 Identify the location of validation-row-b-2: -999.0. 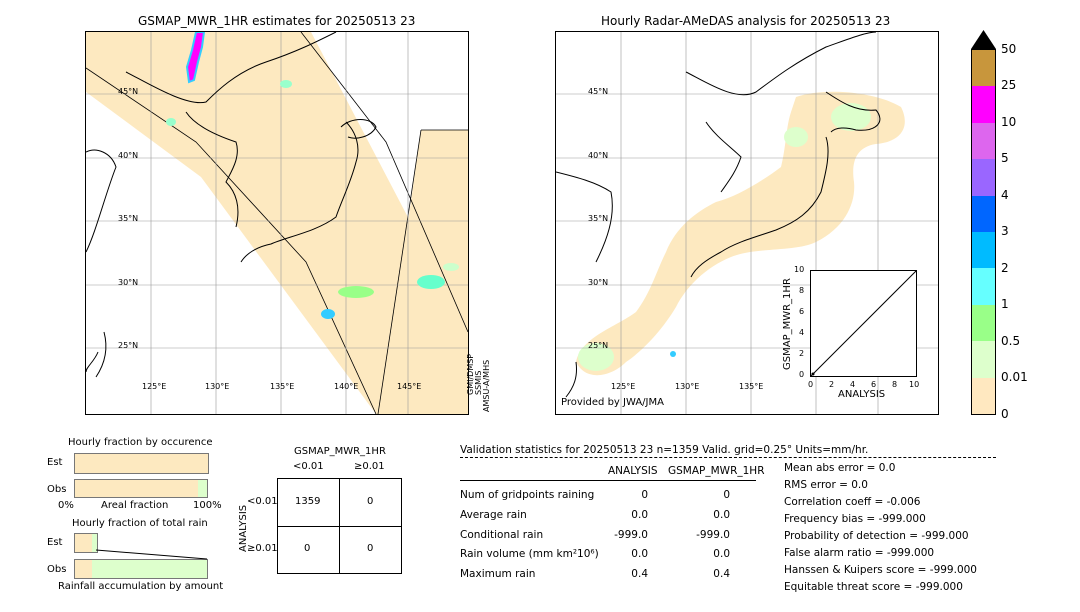
(713, 535).